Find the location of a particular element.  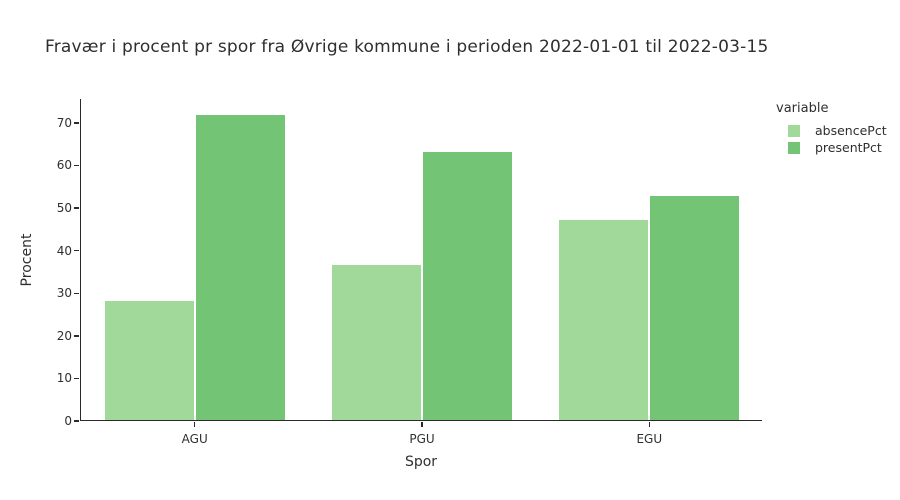

legend-item-presentPct: presentPct is located at coordinates (831, 147).